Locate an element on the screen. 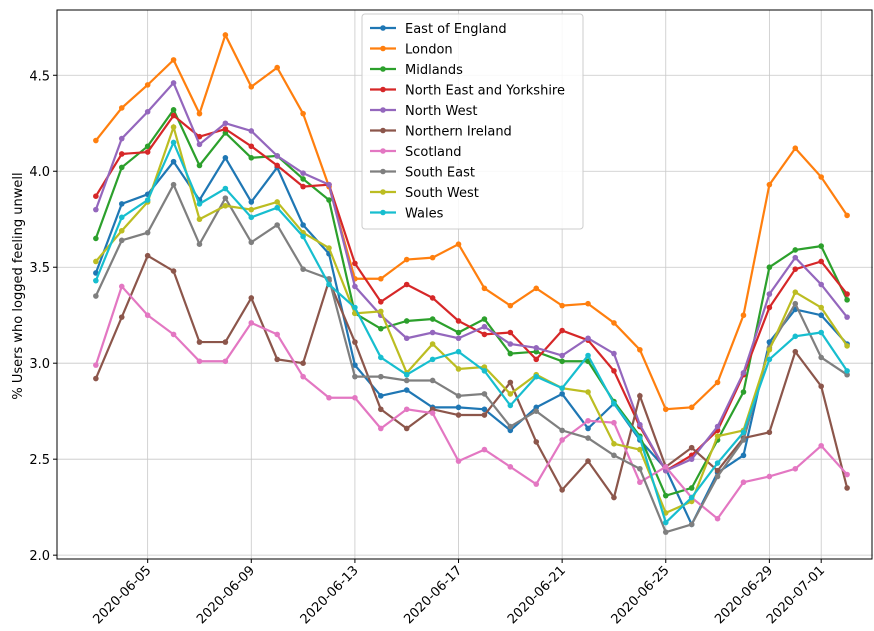 The height and width of the screenshot is (631, 874). x-tick-label: 2020-06-25 is located at coordinates (641, 595).